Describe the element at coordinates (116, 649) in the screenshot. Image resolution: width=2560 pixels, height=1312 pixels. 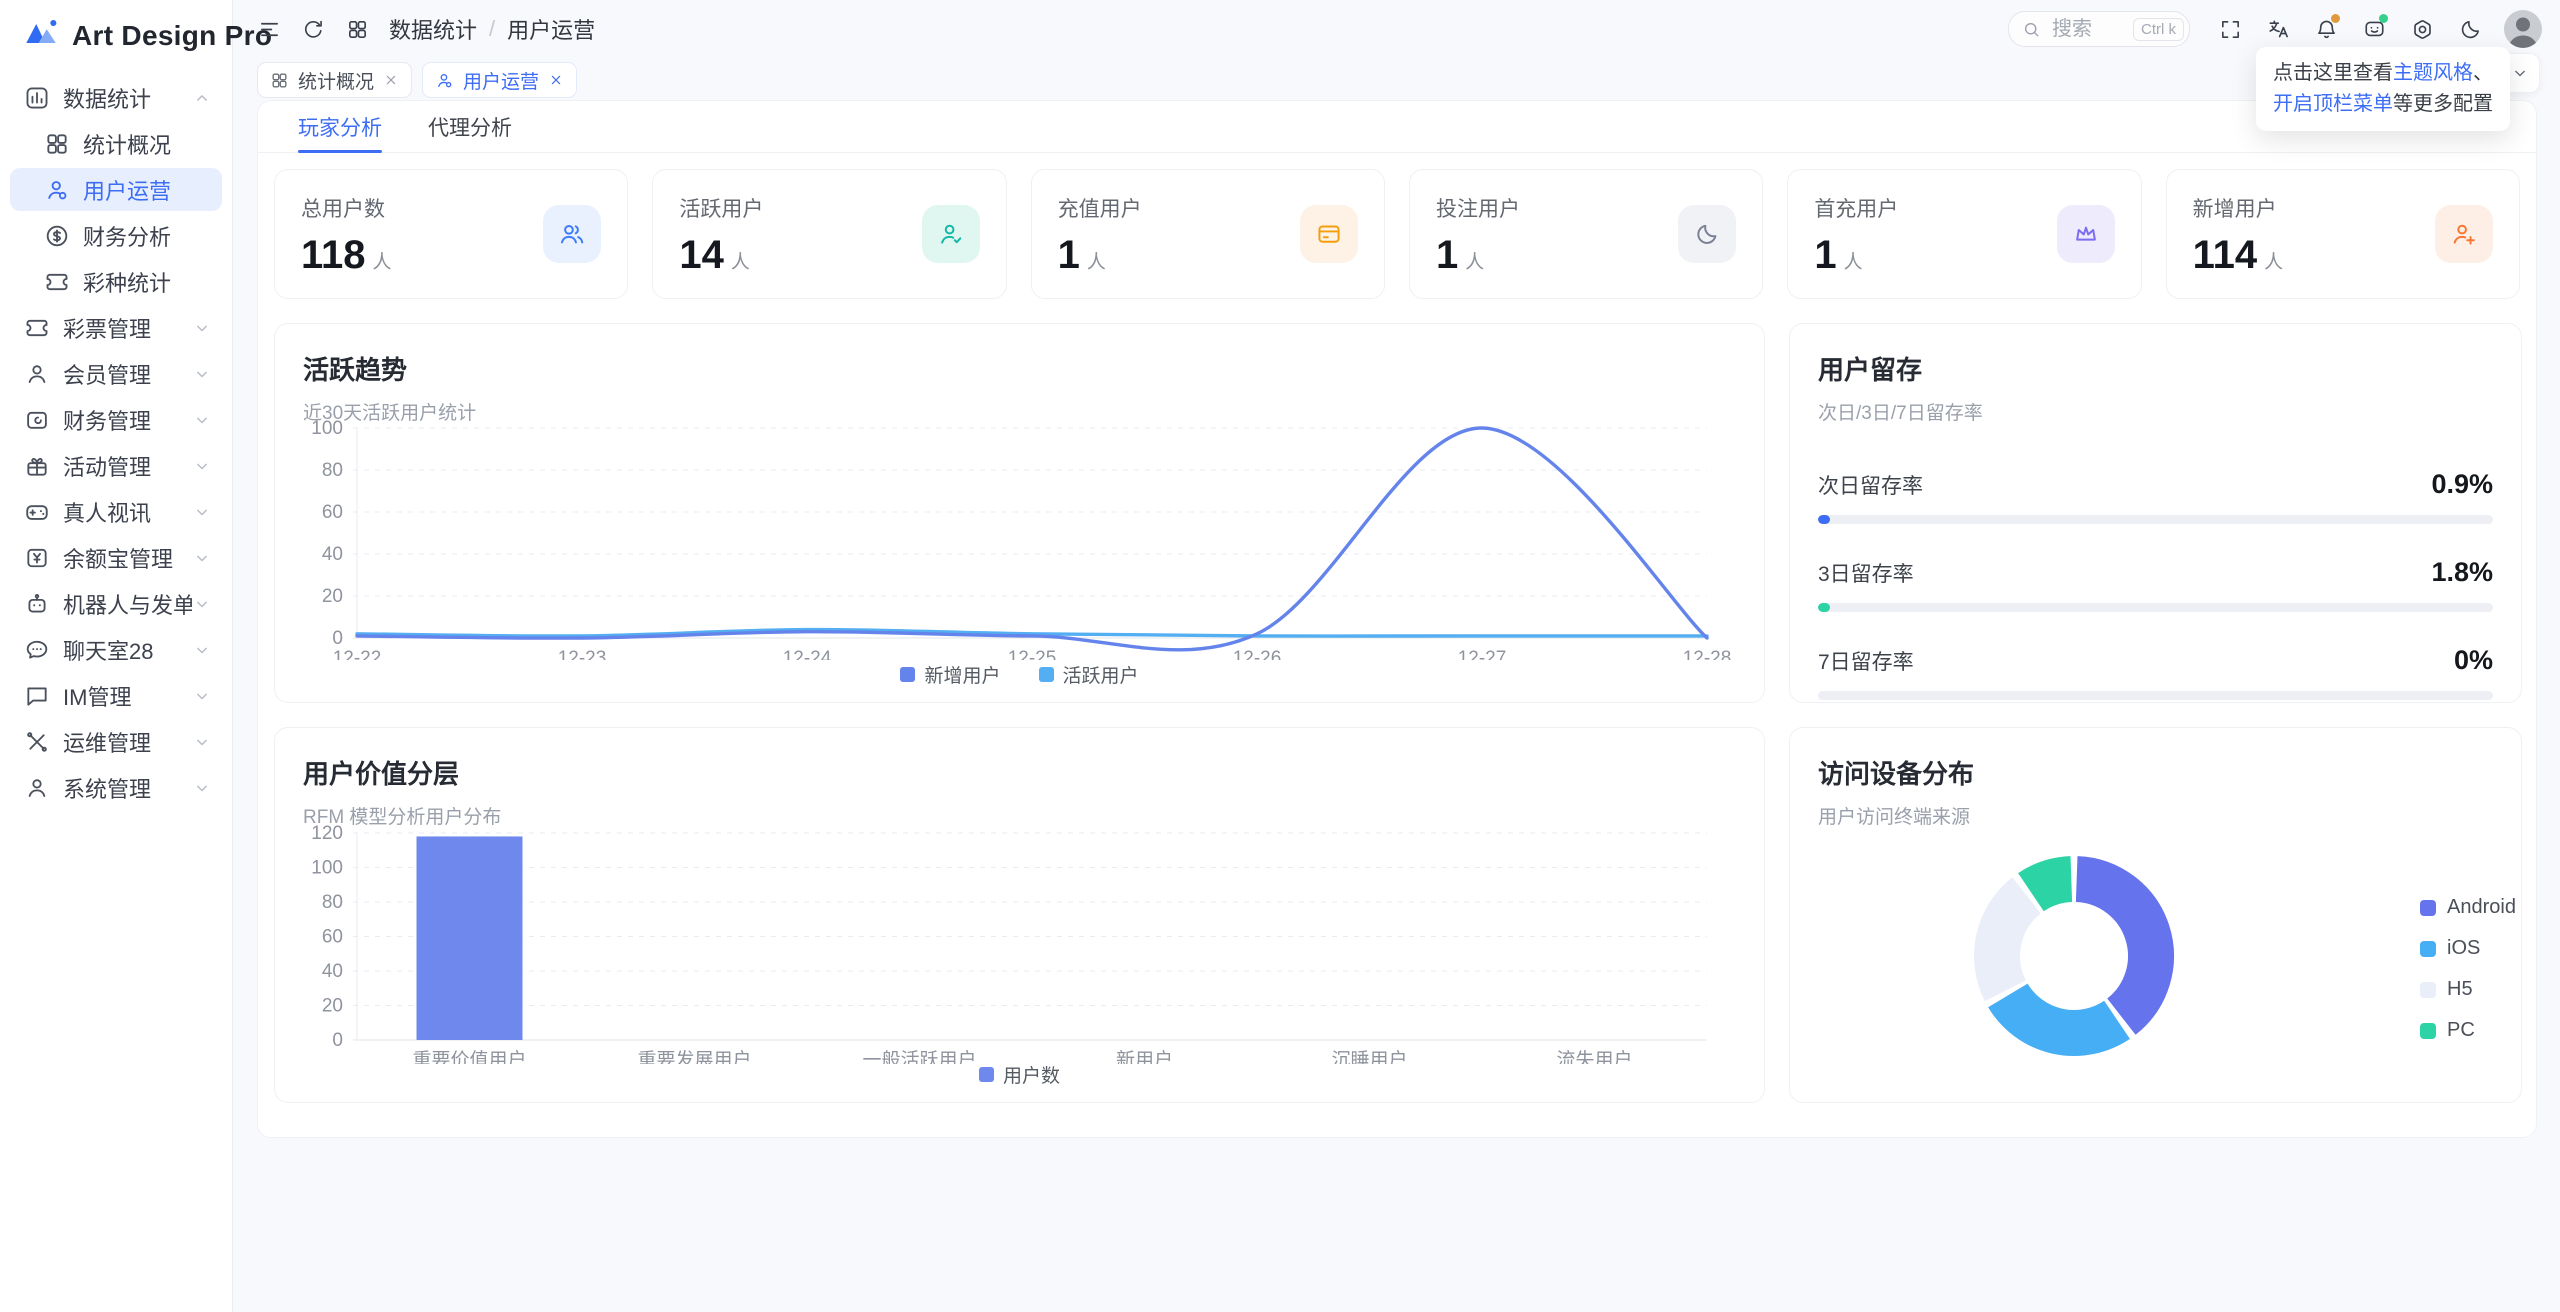
I see `sidebar-item-8: 聊天室28` at that location.